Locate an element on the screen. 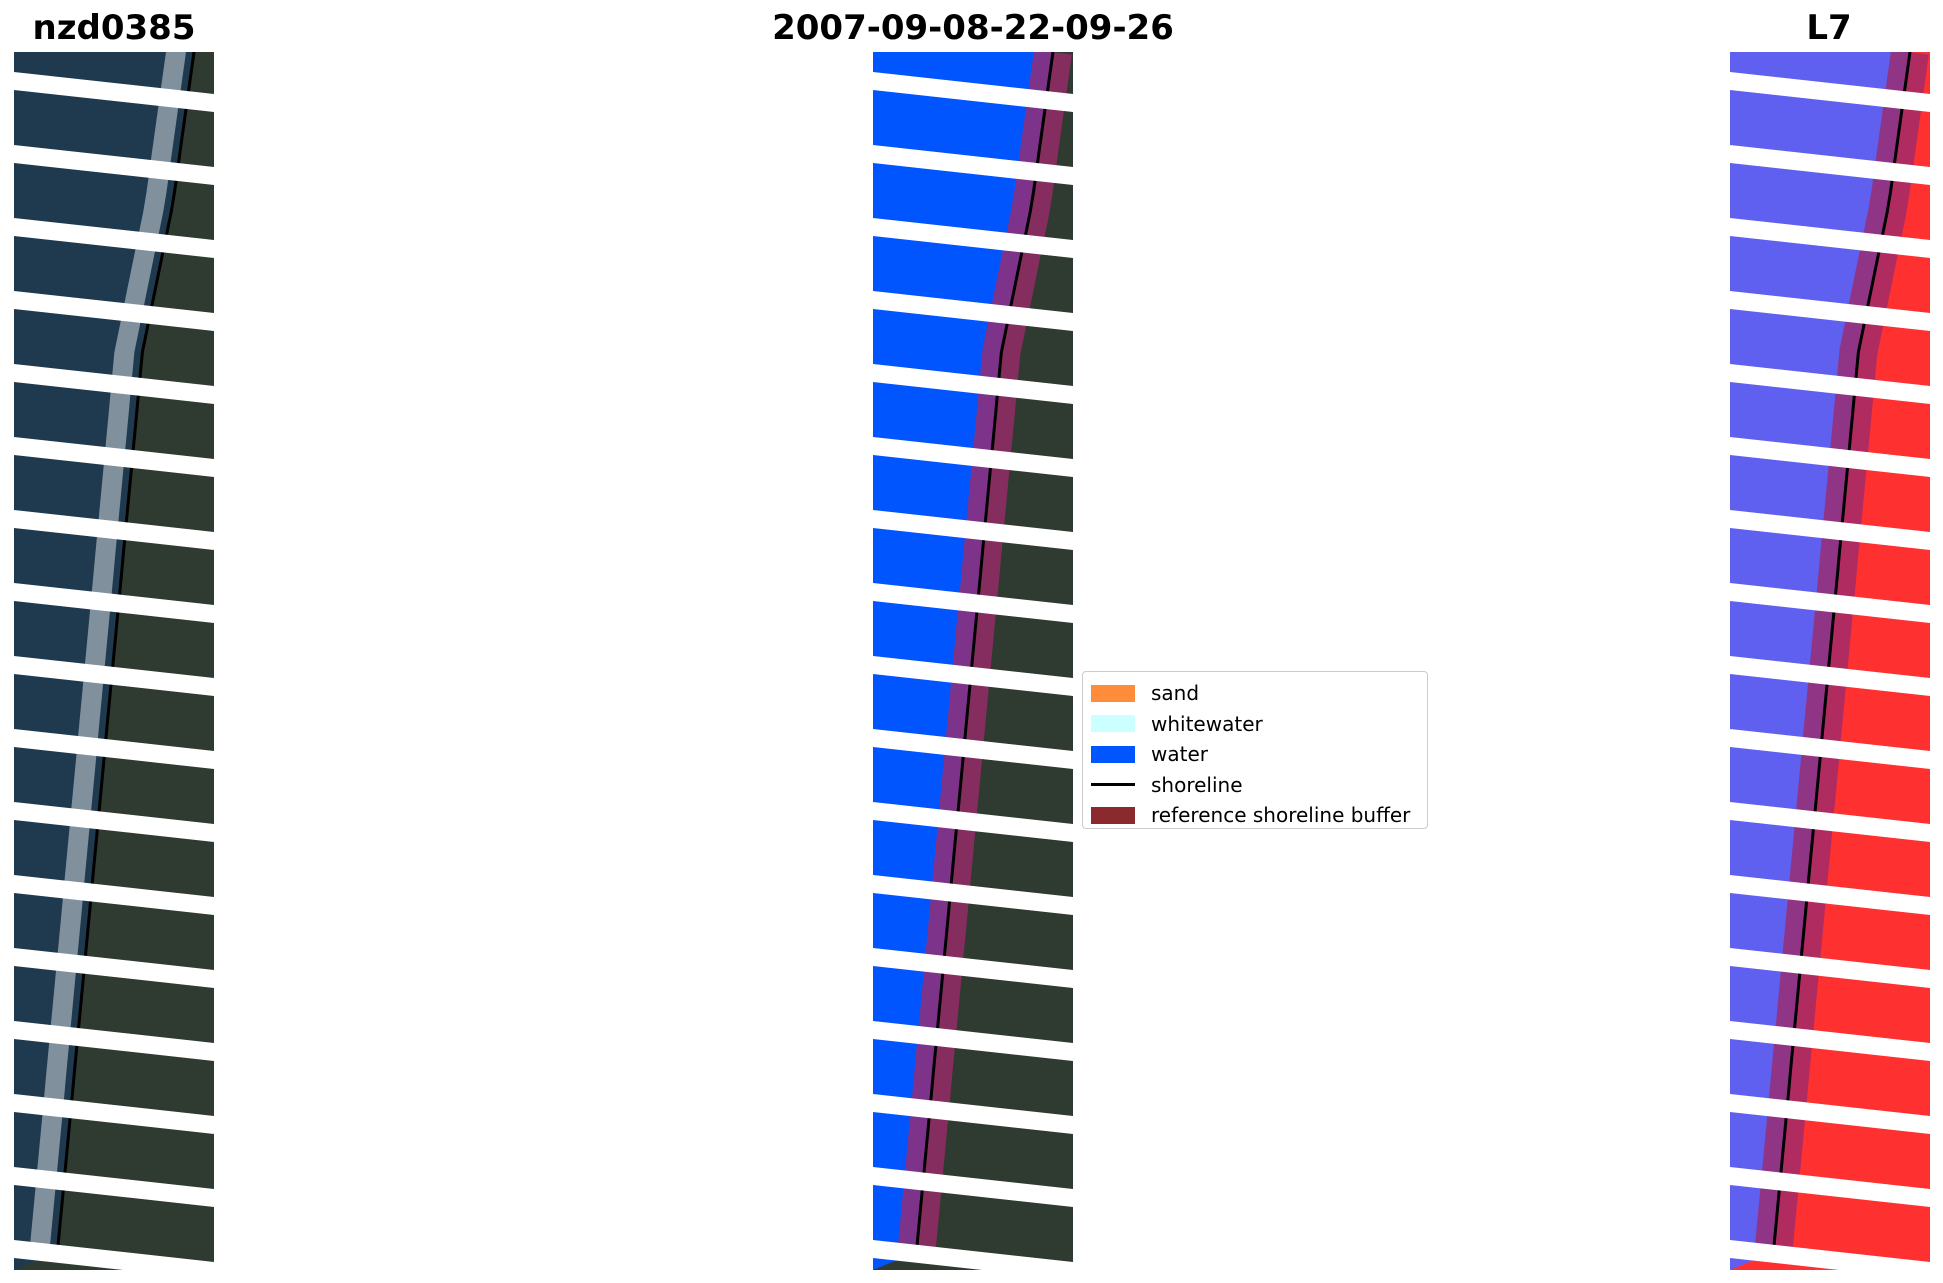 The image size is (1943, 1283). panel-title-center: 2007-09-08-22-09-26 is located at coordinates (973, 28).